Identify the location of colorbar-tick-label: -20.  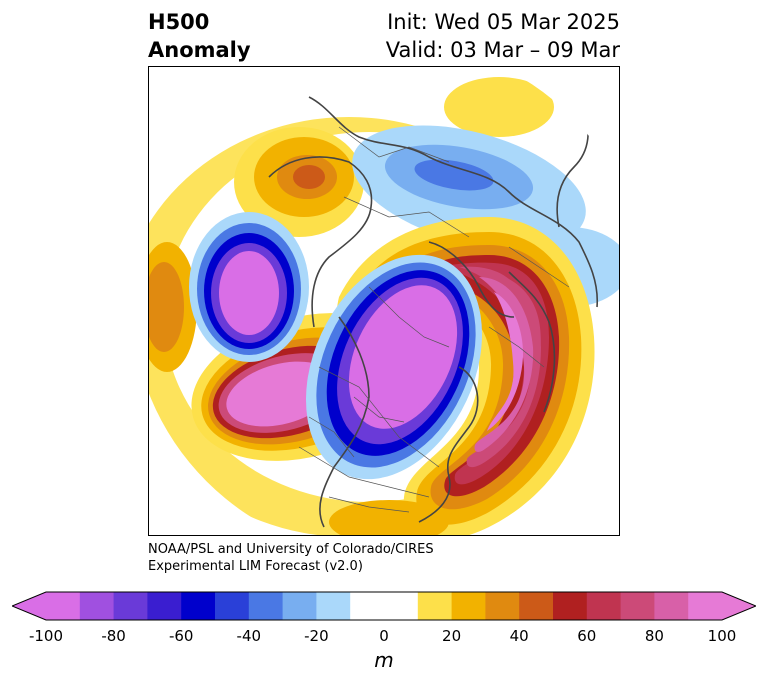
(316, 636).